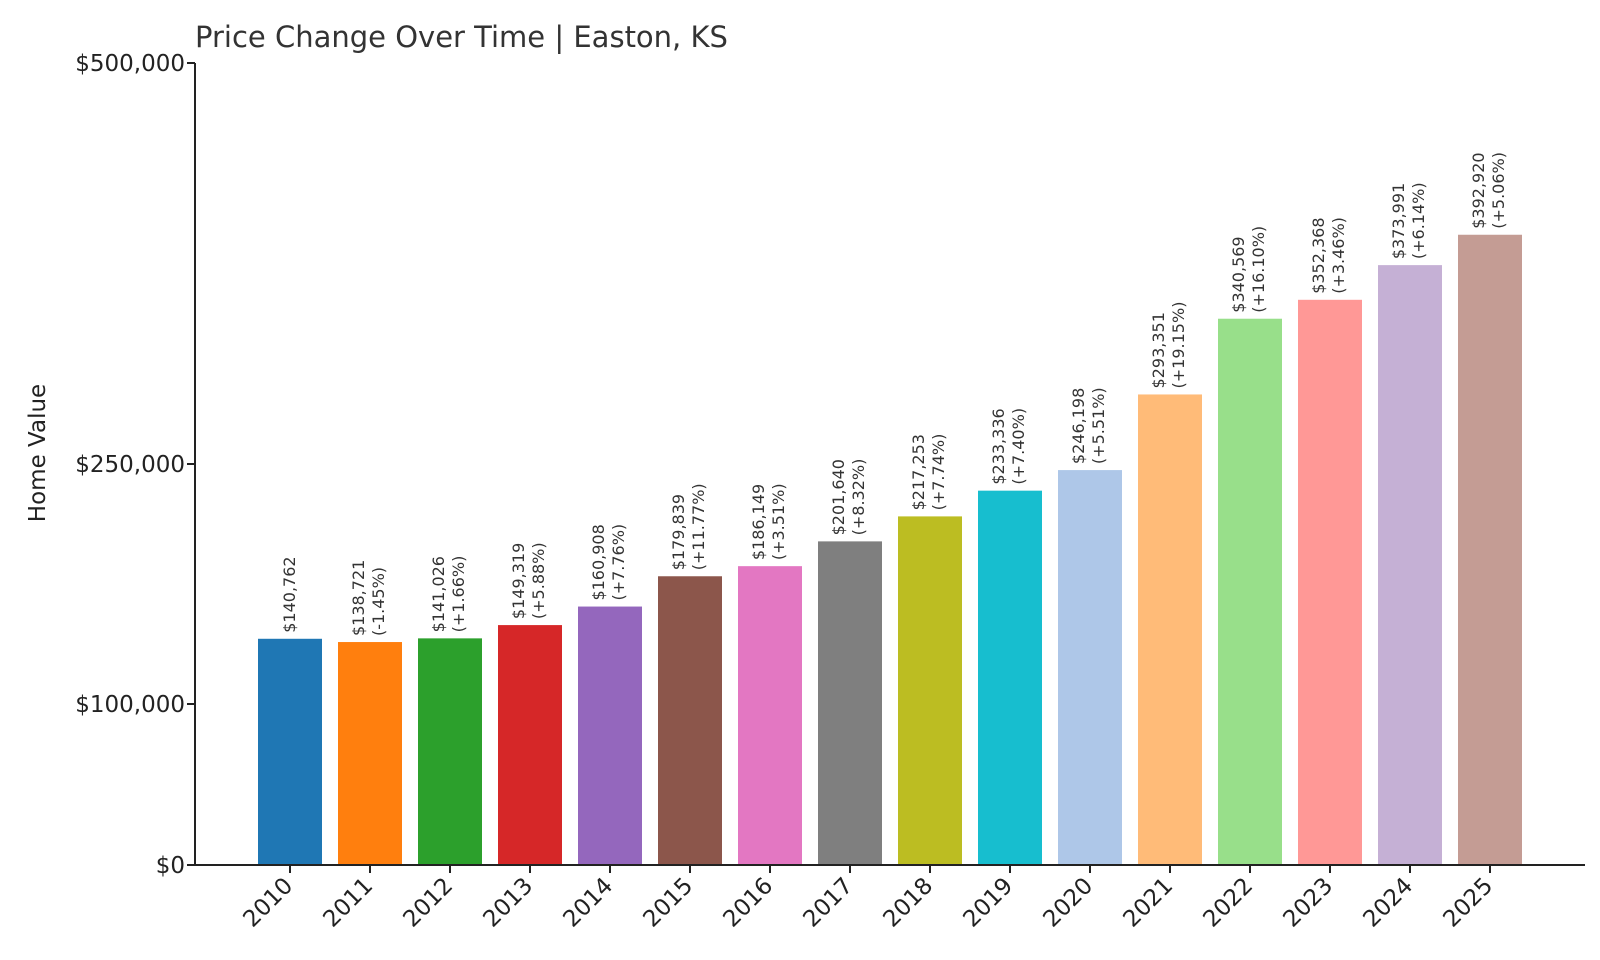 This screenshot has height=960, width=1600. I want to click on x-tick-label: 2011, so click(348, 903).